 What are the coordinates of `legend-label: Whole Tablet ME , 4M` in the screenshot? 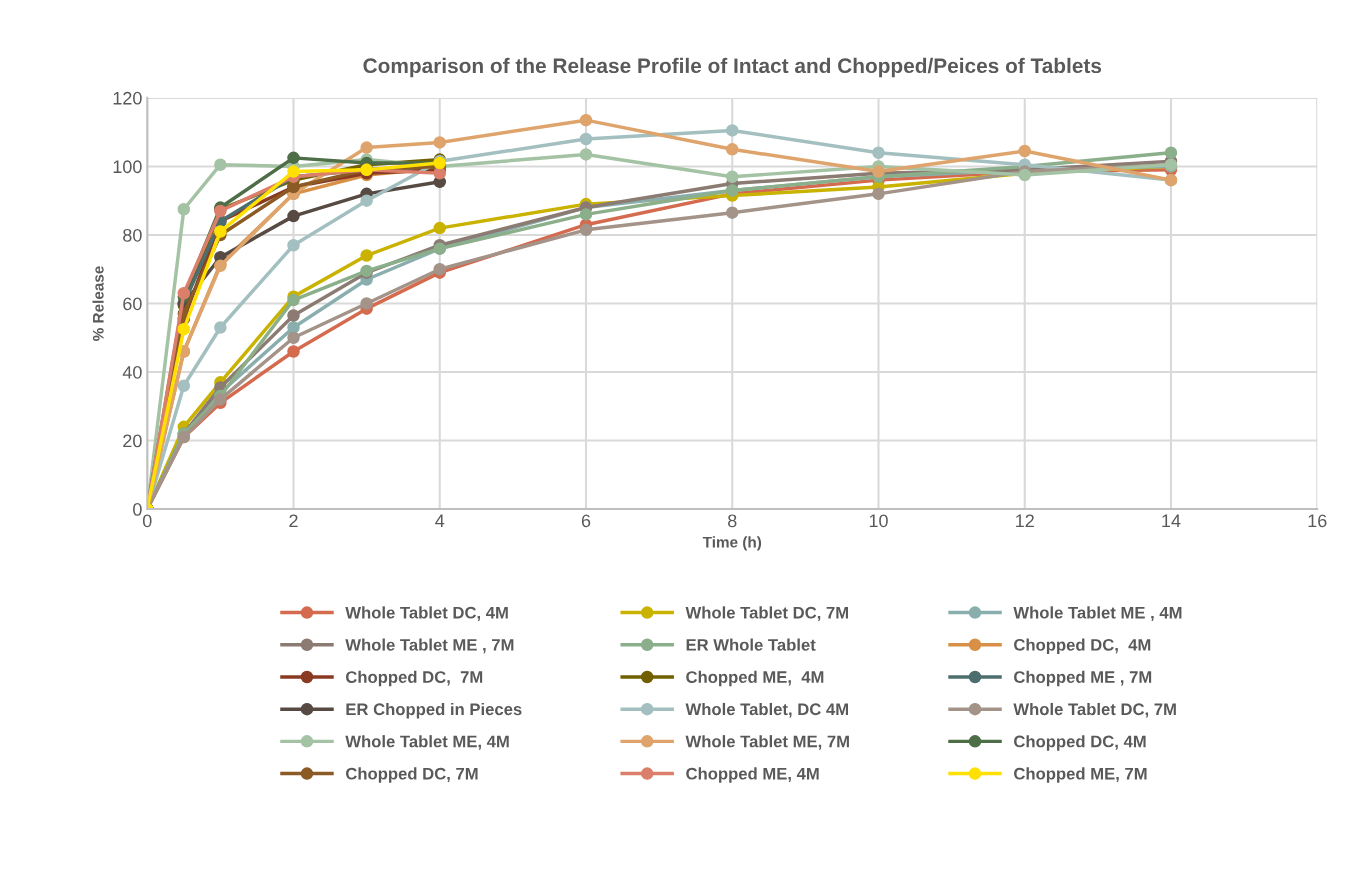 It's located at (1097, 613).